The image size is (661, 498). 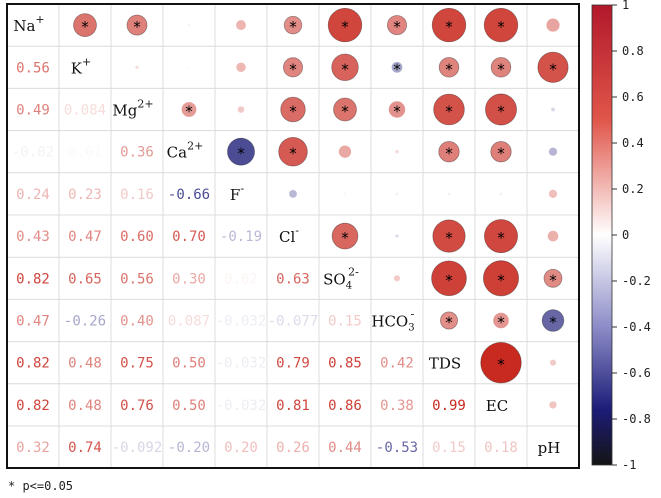 What do you see at coordinates (185, 151) in the screenshot?
I see `variable-label: Ca2+` at bounding box center [185, 151].